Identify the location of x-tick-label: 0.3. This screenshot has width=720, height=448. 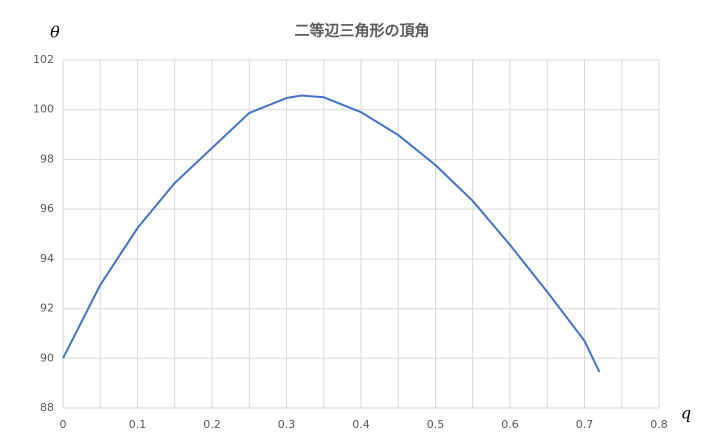
(287, 424).